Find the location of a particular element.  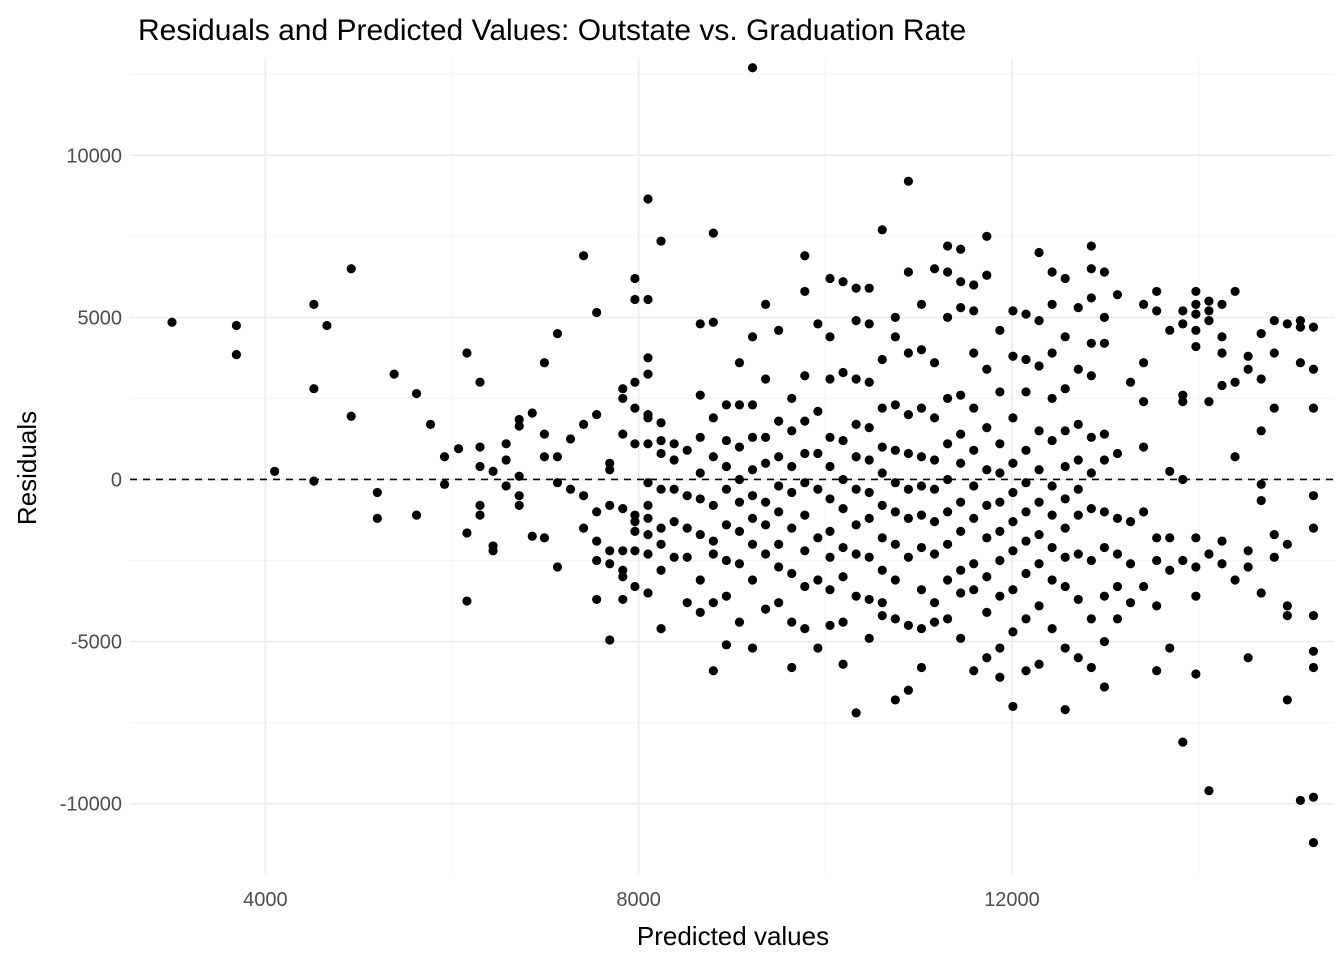

y-tick-label: -10000 is located at coordinates (91, 805).